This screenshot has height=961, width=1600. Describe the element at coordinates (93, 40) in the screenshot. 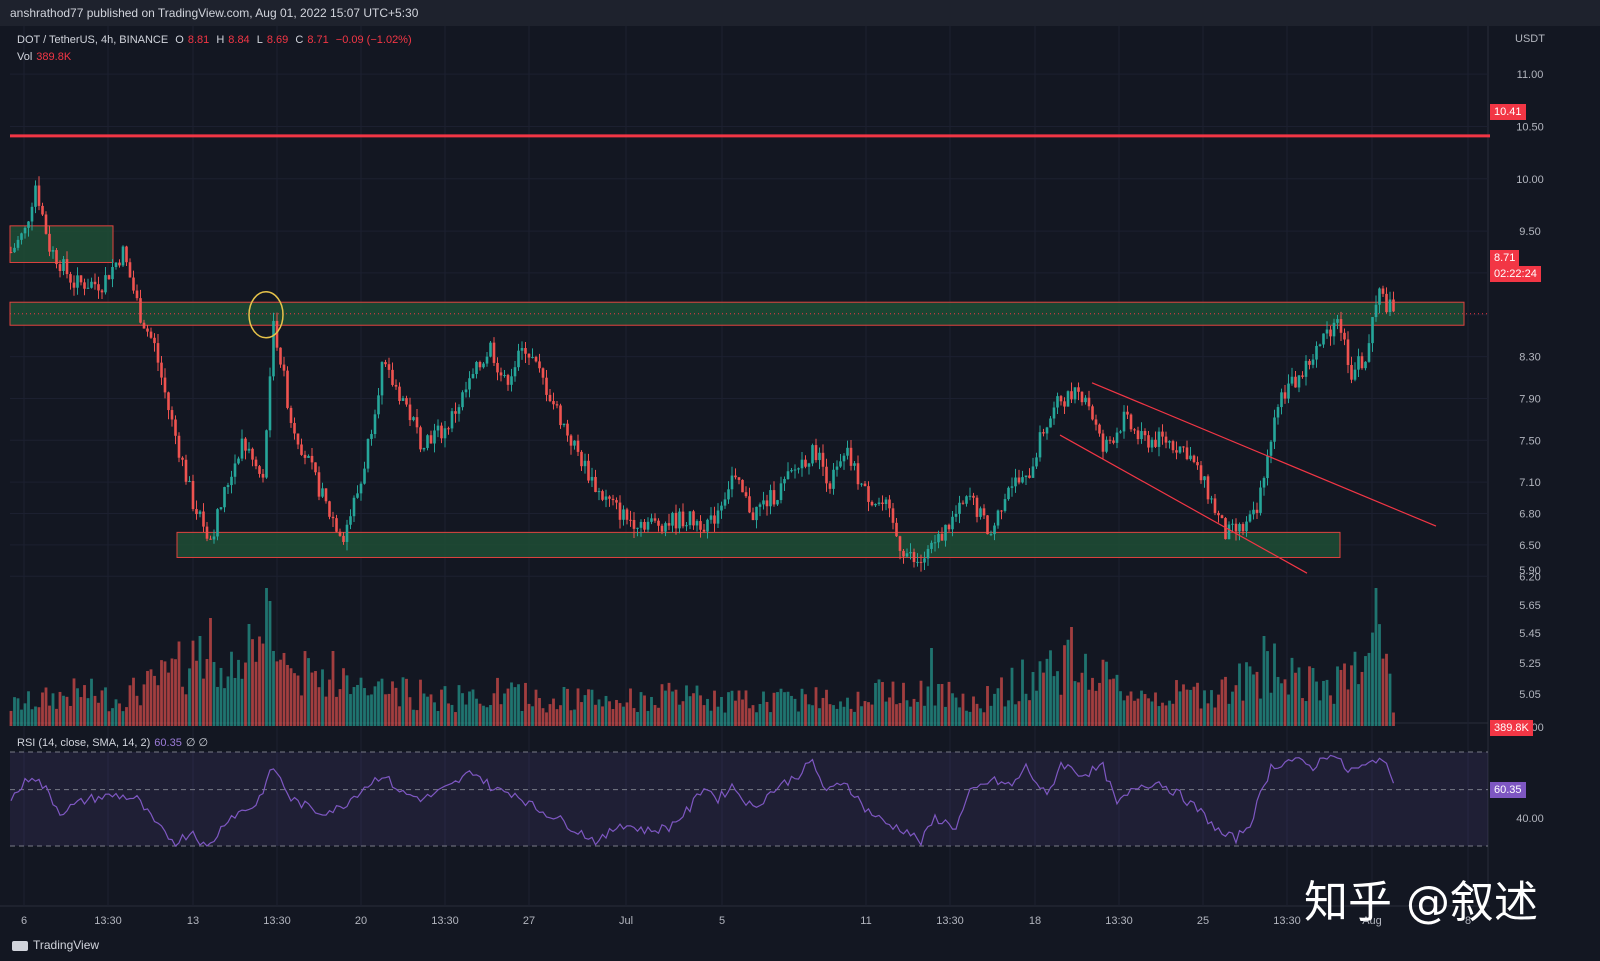

I see `symbol-label: DOT / TetherUS, 4h, BINANCE` at that location.